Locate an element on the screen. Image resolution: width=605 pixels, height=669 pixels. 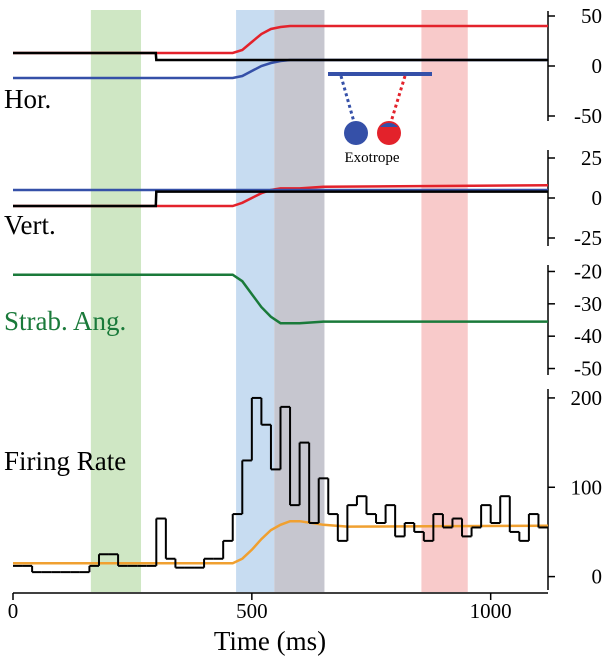
smoothed-line is located at coordinates (281, 542).